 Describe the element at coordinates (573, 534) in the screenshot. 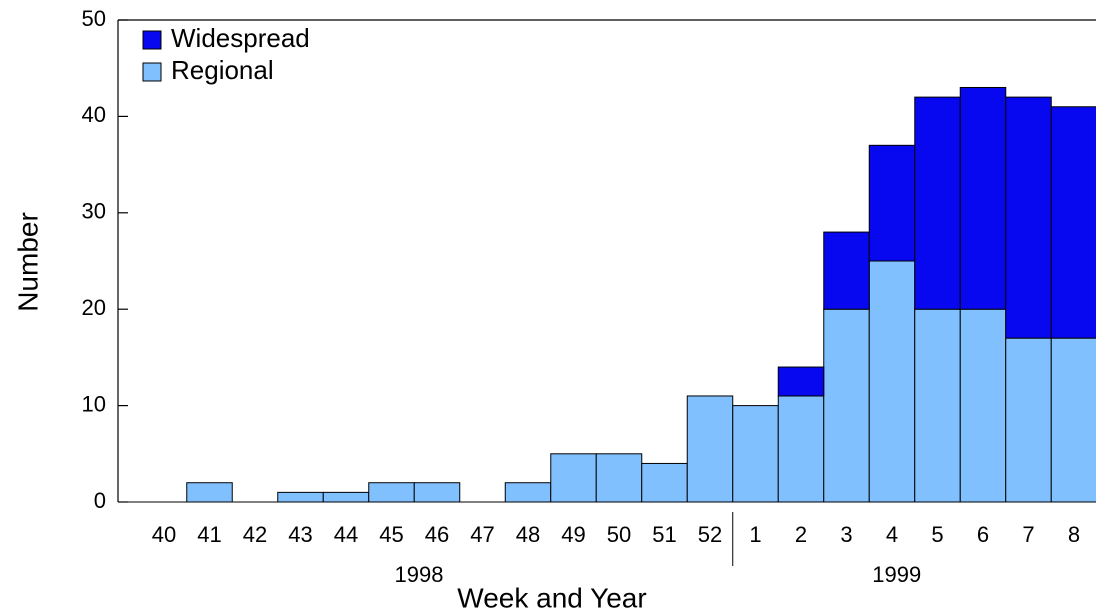

I see `x-tick-label: 49` at that location.